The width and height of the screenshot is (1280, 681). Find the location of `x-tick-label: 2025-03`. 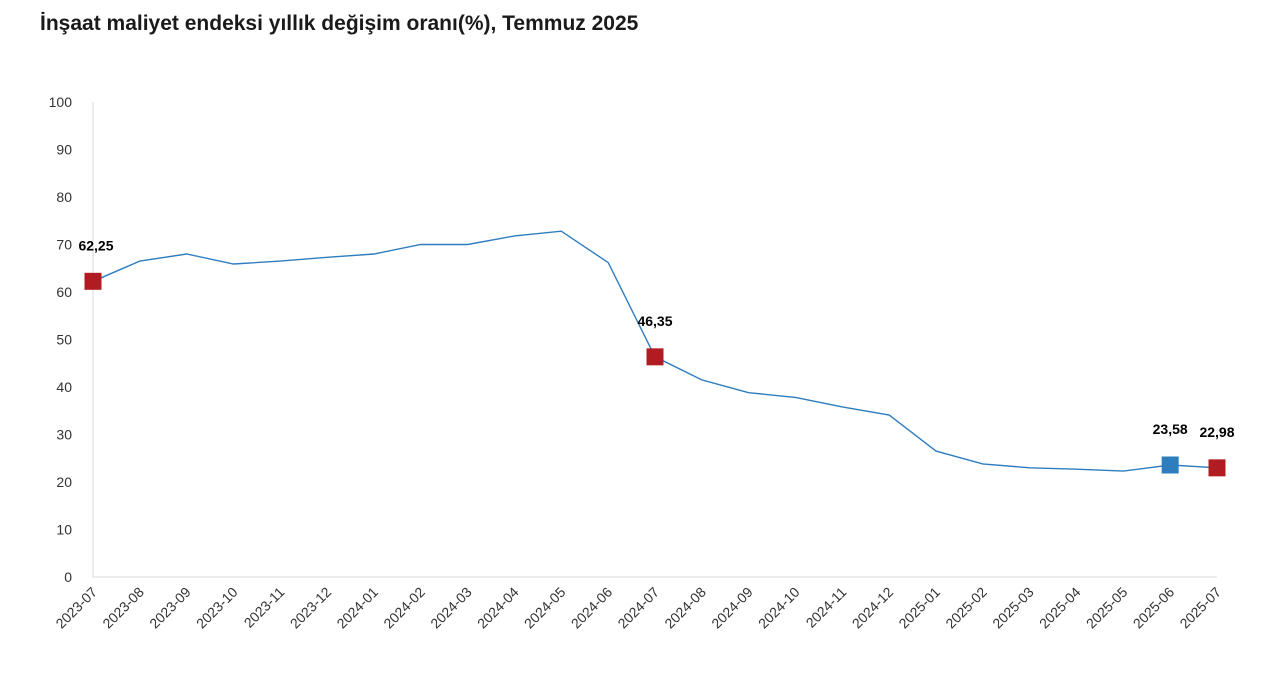

x-tick-label: 2025-03 is located at coordinates (1013, 608).